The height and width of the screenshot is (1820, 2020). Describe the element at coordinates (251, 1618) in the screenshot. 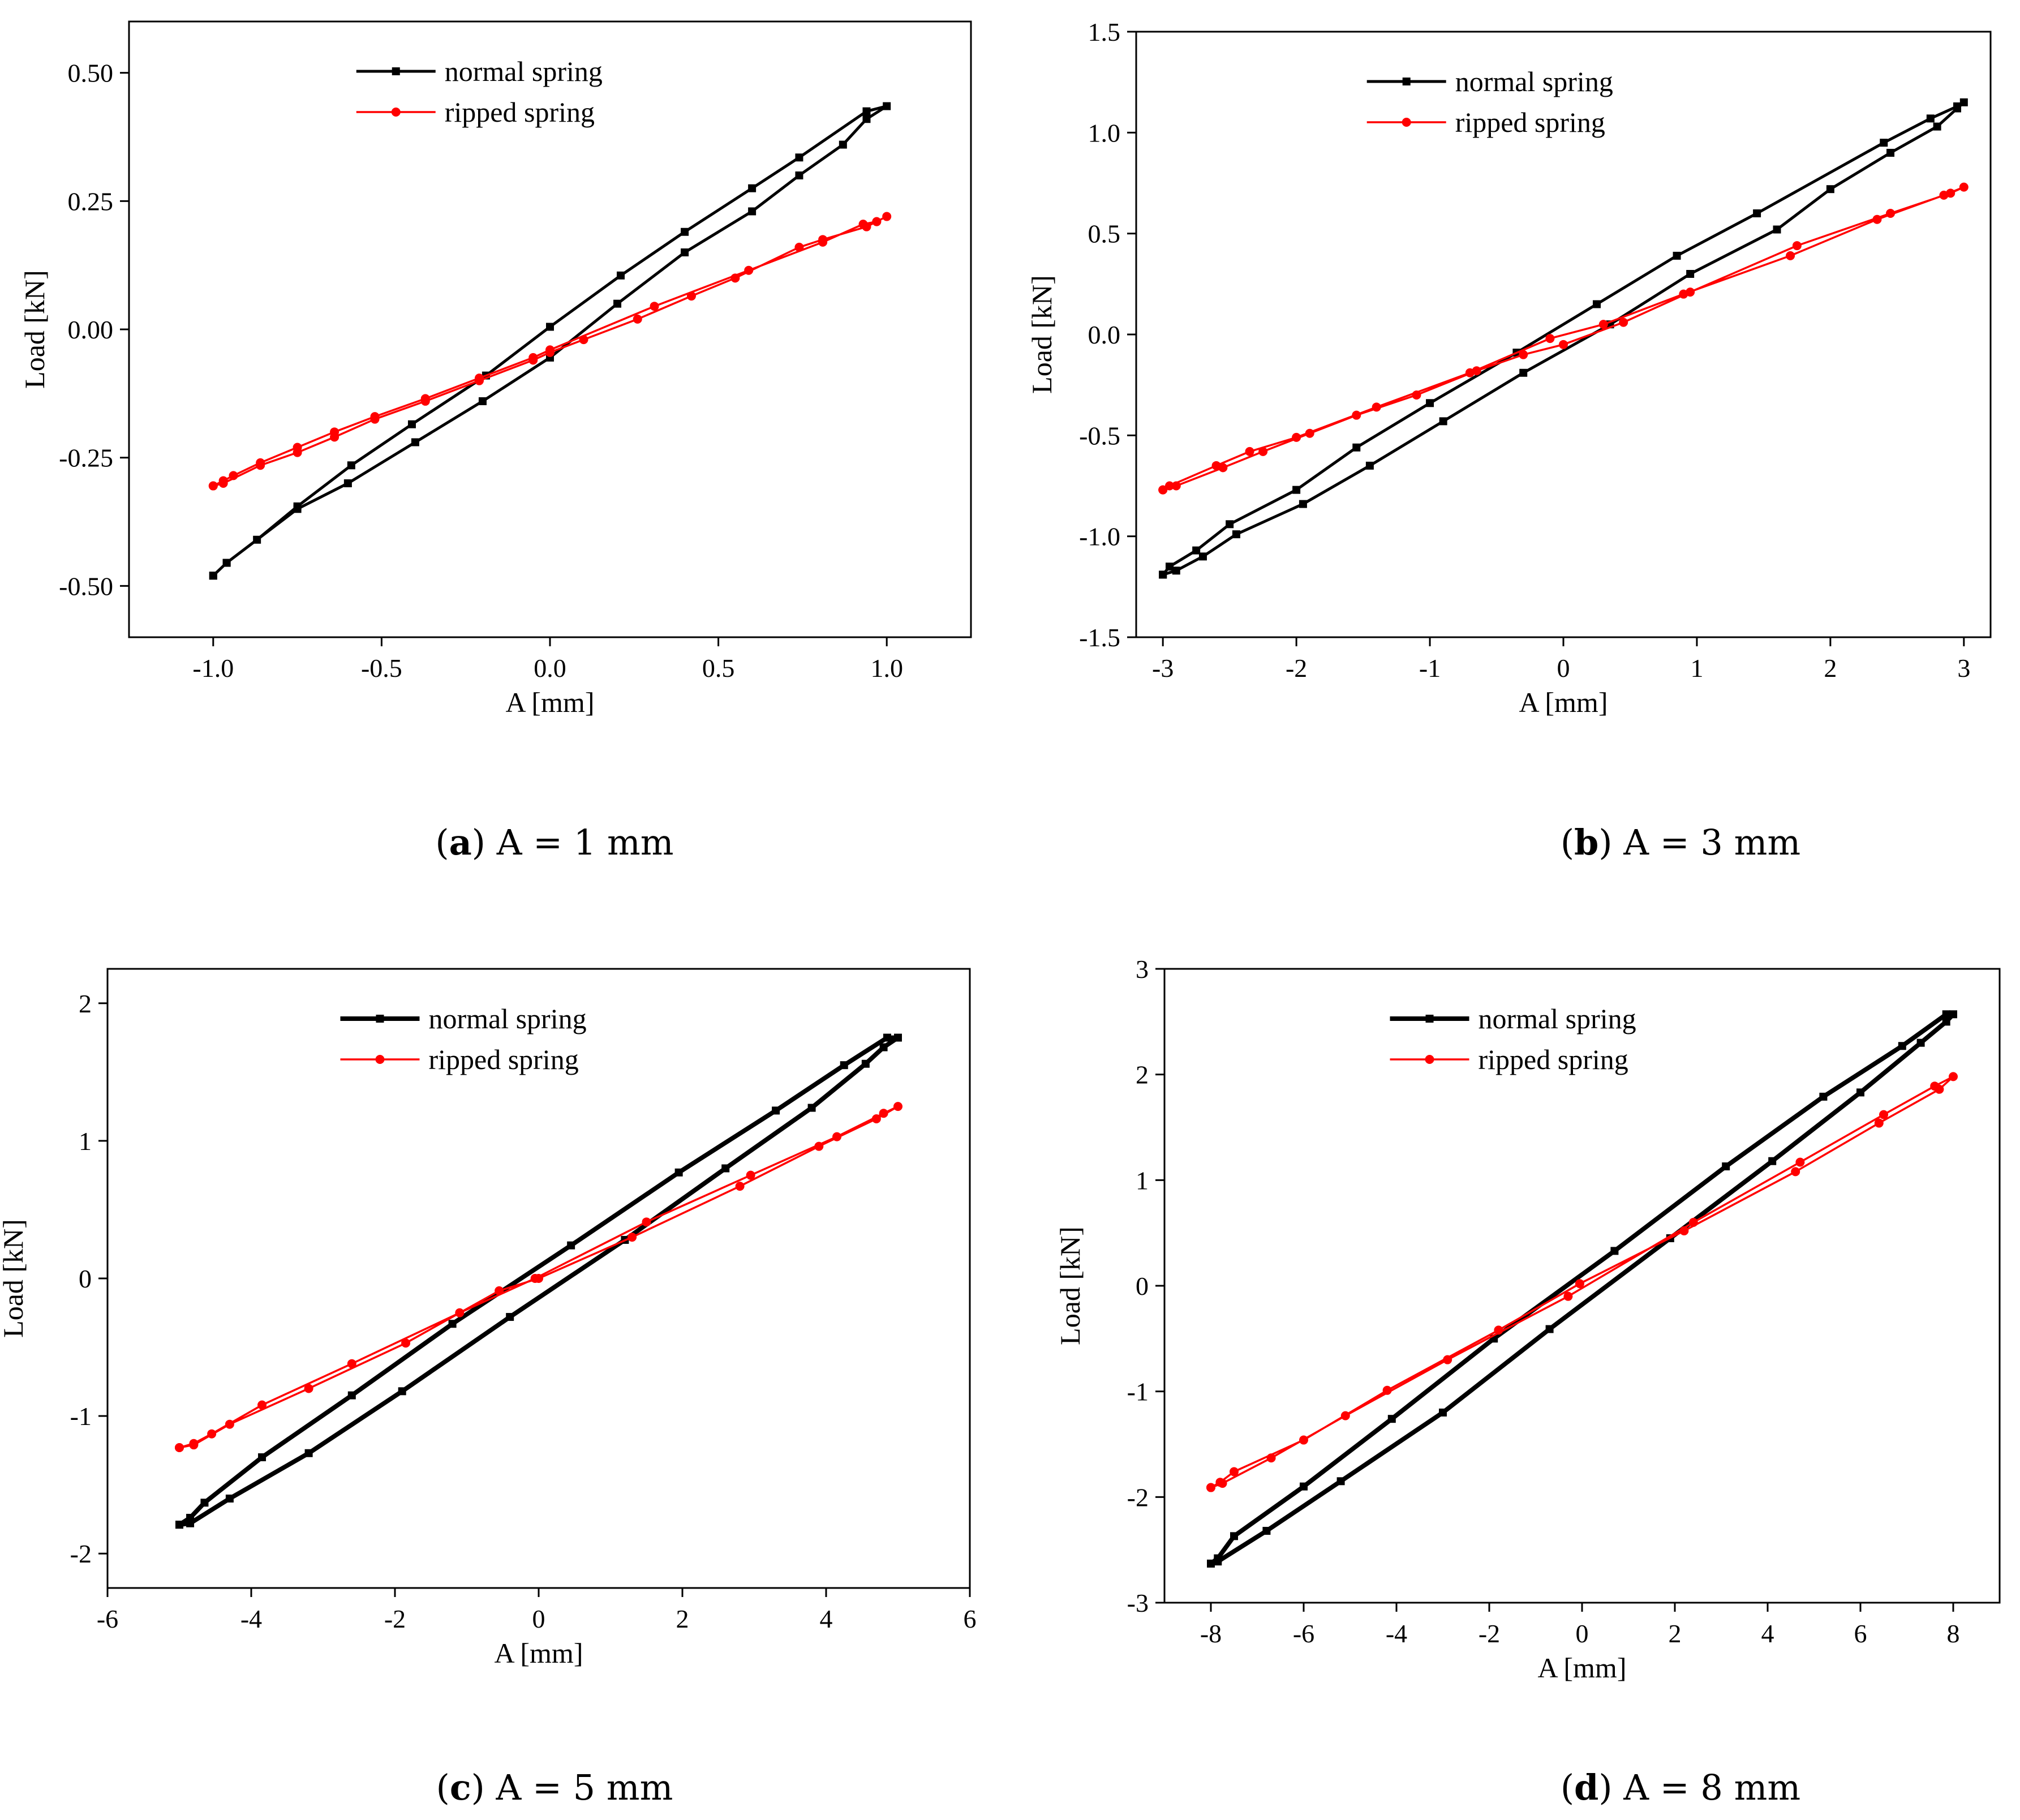

I see `chart-c-x-tick-label: -4` at that location.